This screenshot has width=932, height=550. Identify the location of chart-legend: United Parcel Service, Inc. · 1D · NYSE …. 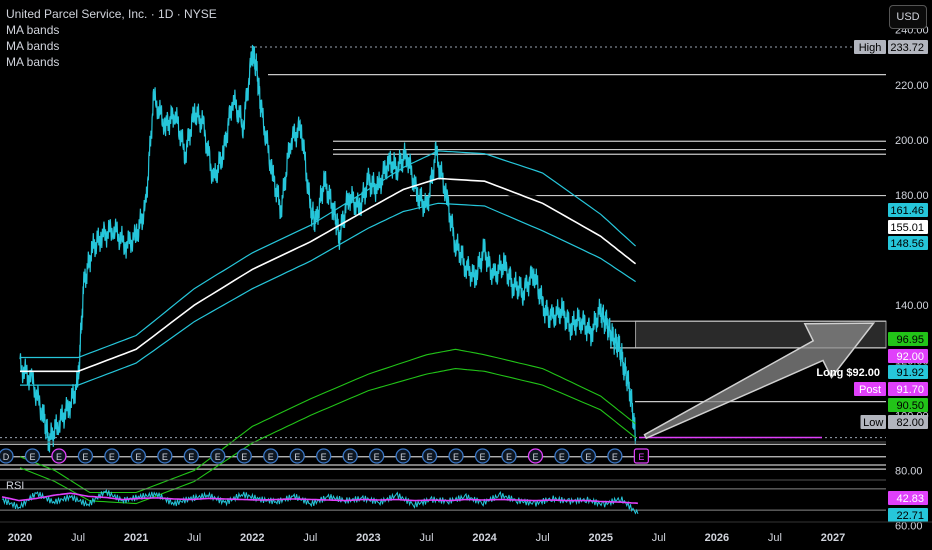
(111, 38).